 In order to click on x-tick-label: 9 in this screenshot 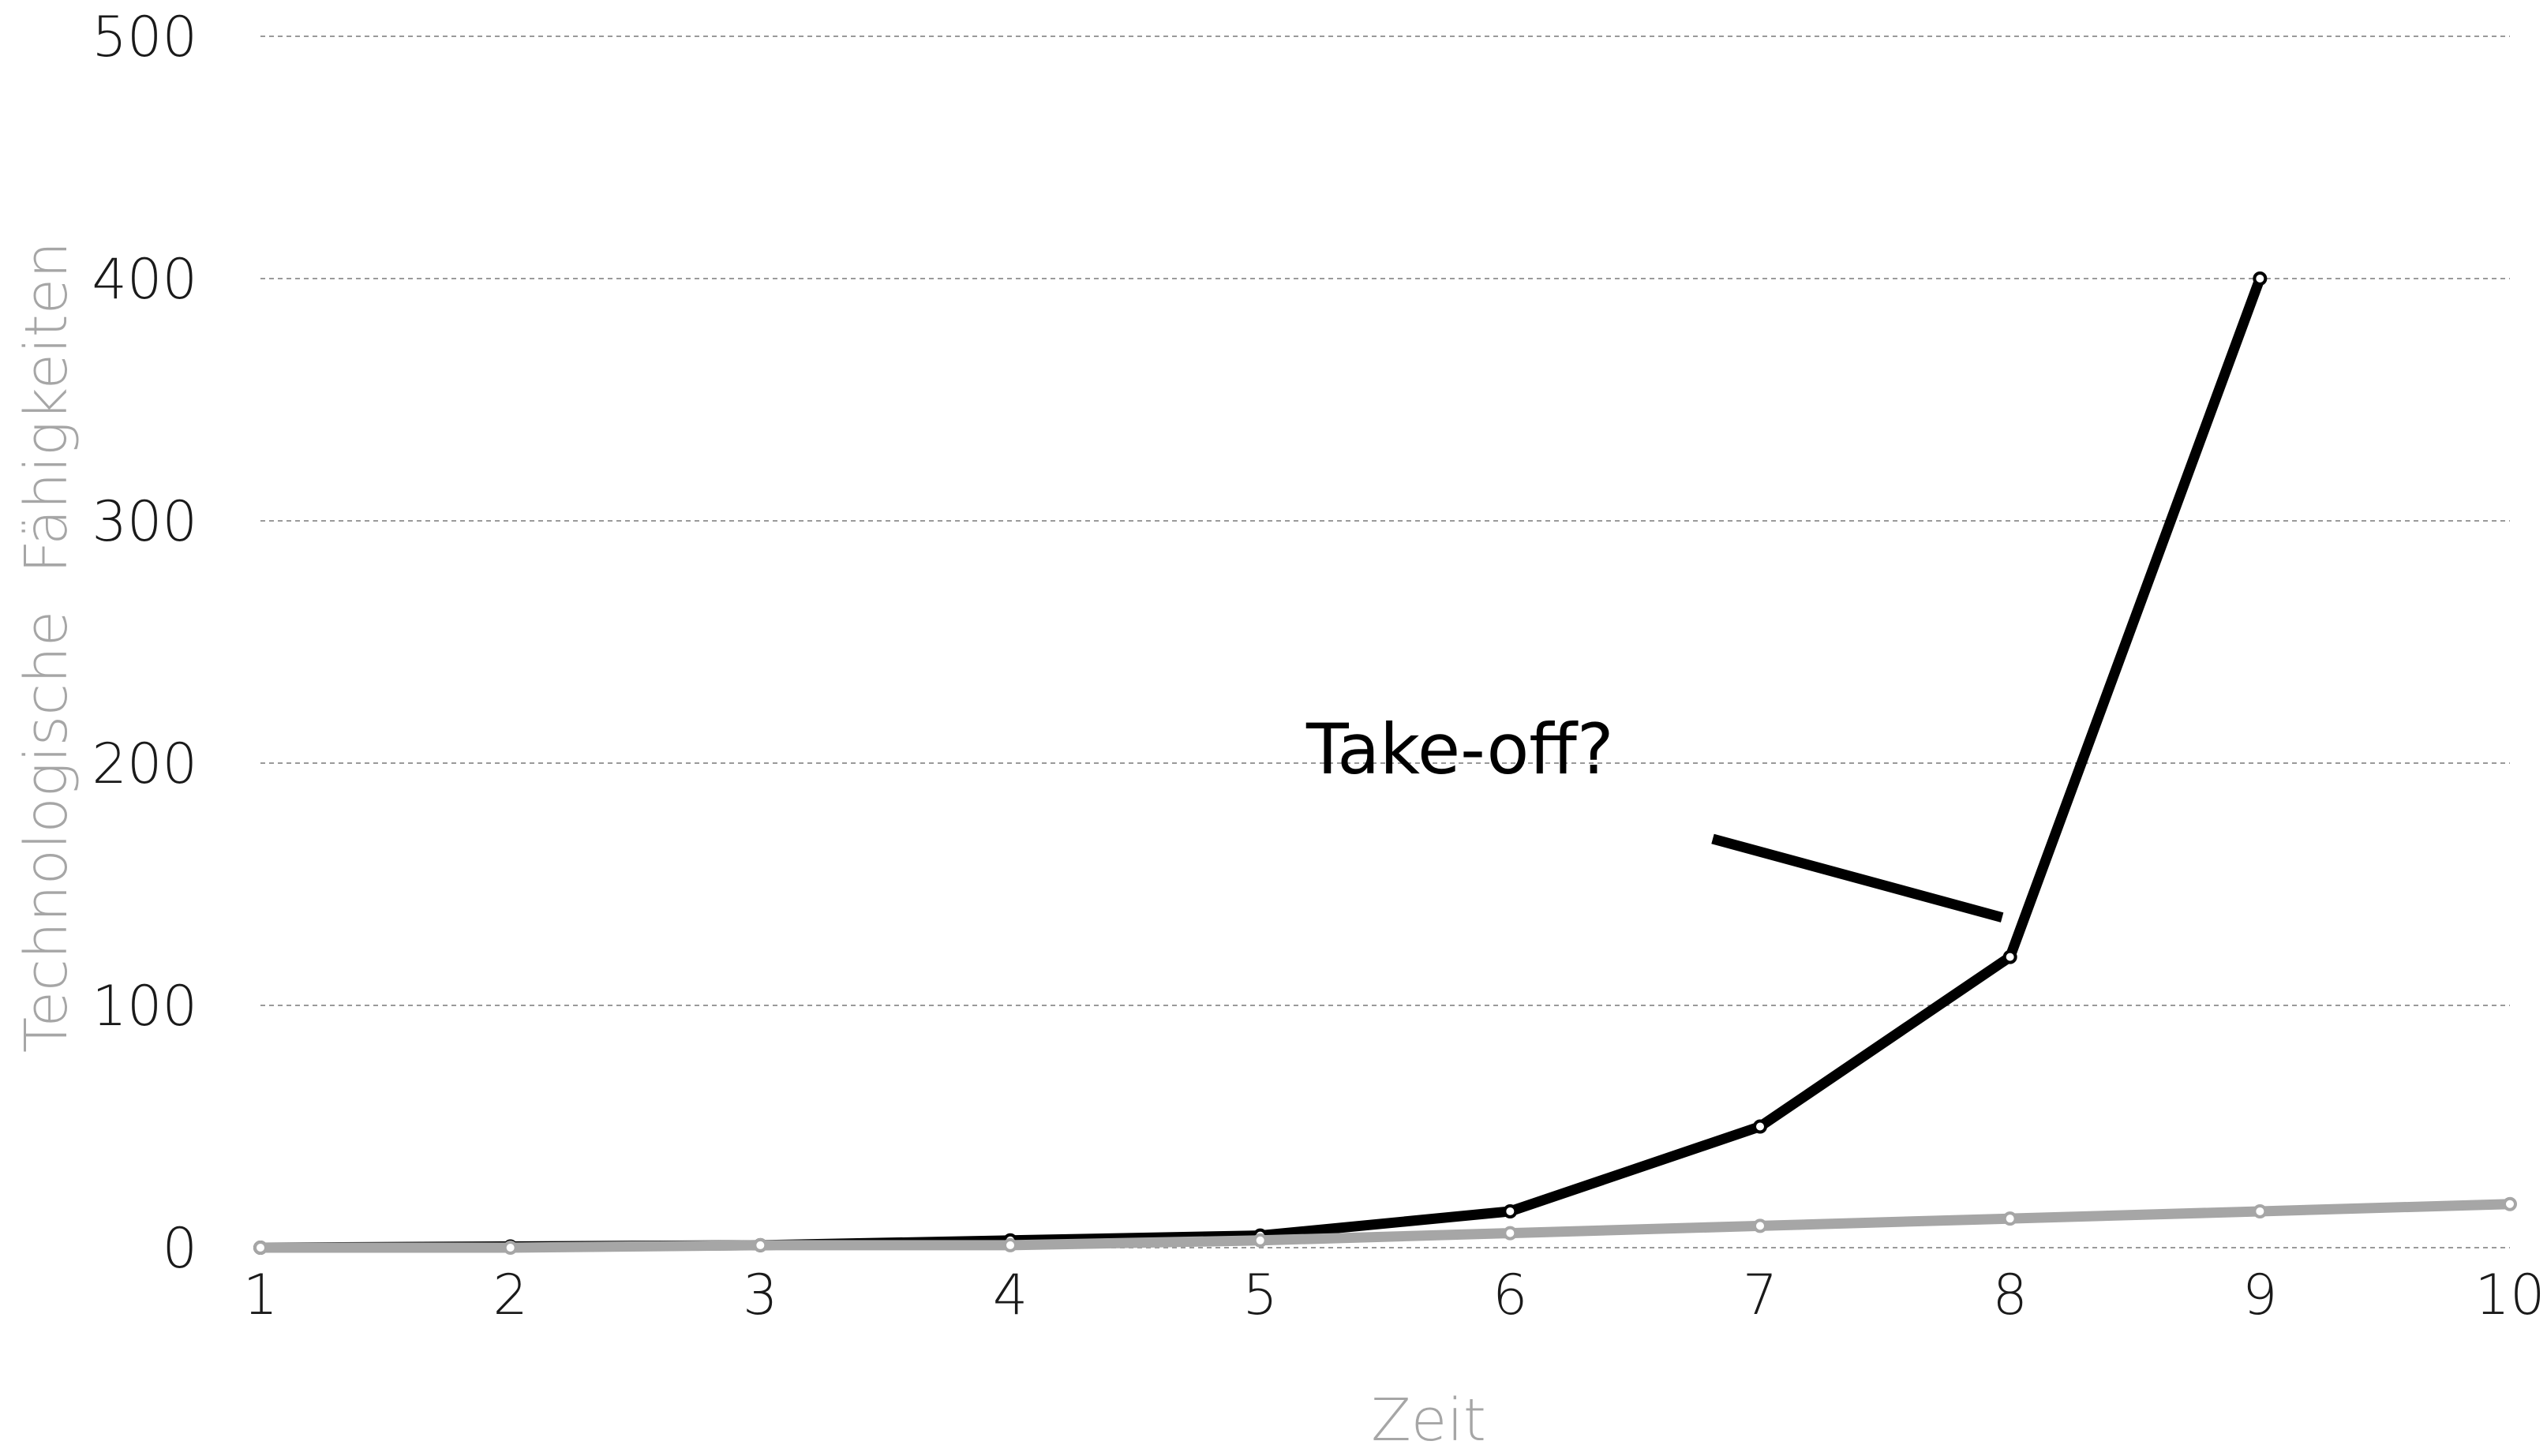, I will do `click(2260, 1295)`.